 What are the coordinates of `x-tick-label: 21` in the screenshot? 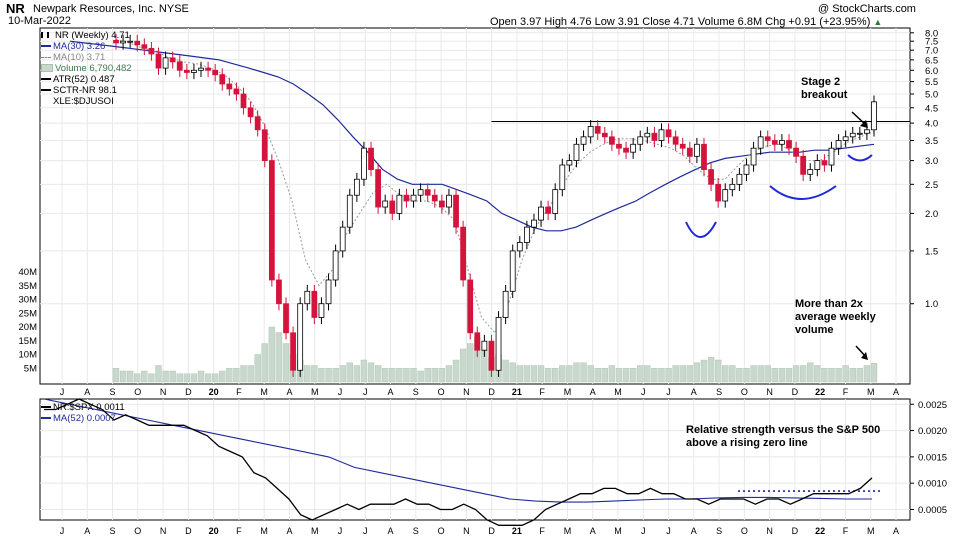 It's located at (517, 392).